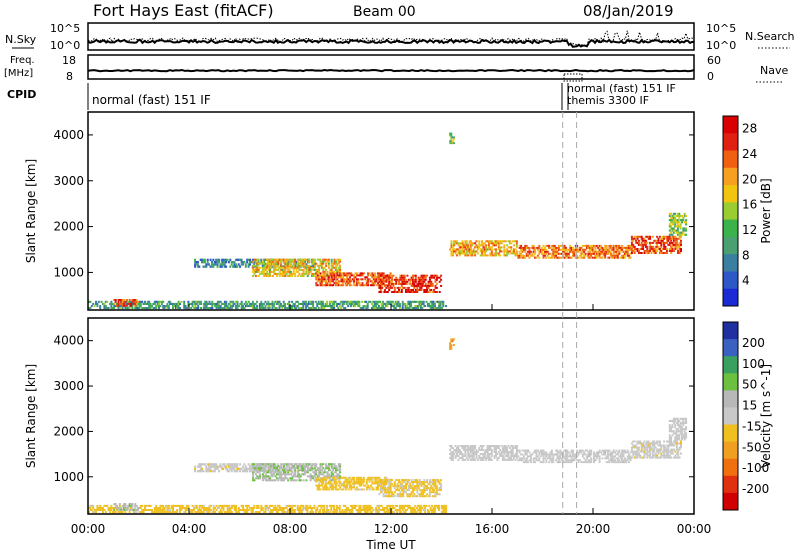  What do you see at coordinates (391, 36) in the screenshot?
I see `nsky-frame` at bounding box center [391, 36].